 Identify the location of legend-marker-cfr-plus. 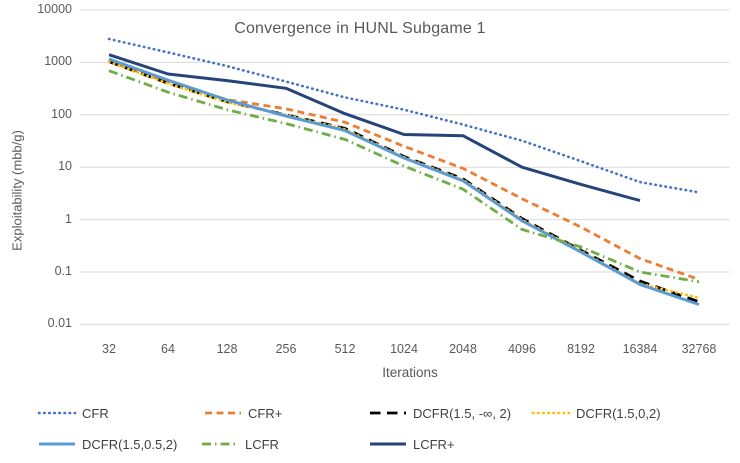
(223, 413).